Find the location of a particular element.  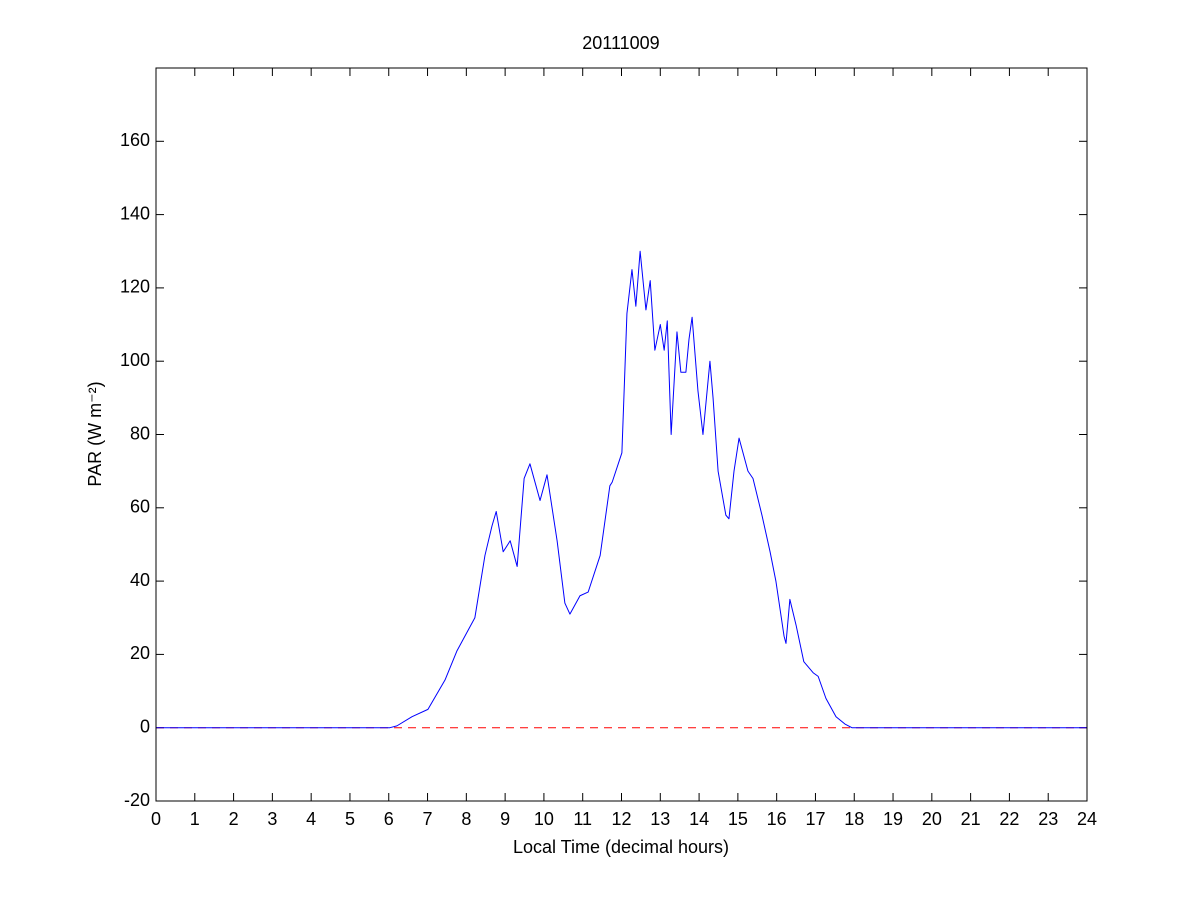

x-tick-label: 14 is located at coordinates (699, 819).